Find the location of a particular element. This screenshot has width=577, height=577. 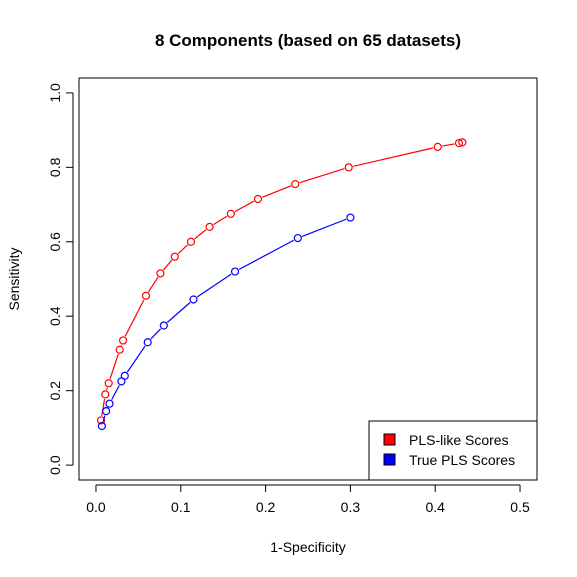

y-tick-label-3: 0.6 is located at coordinates (55, 242).